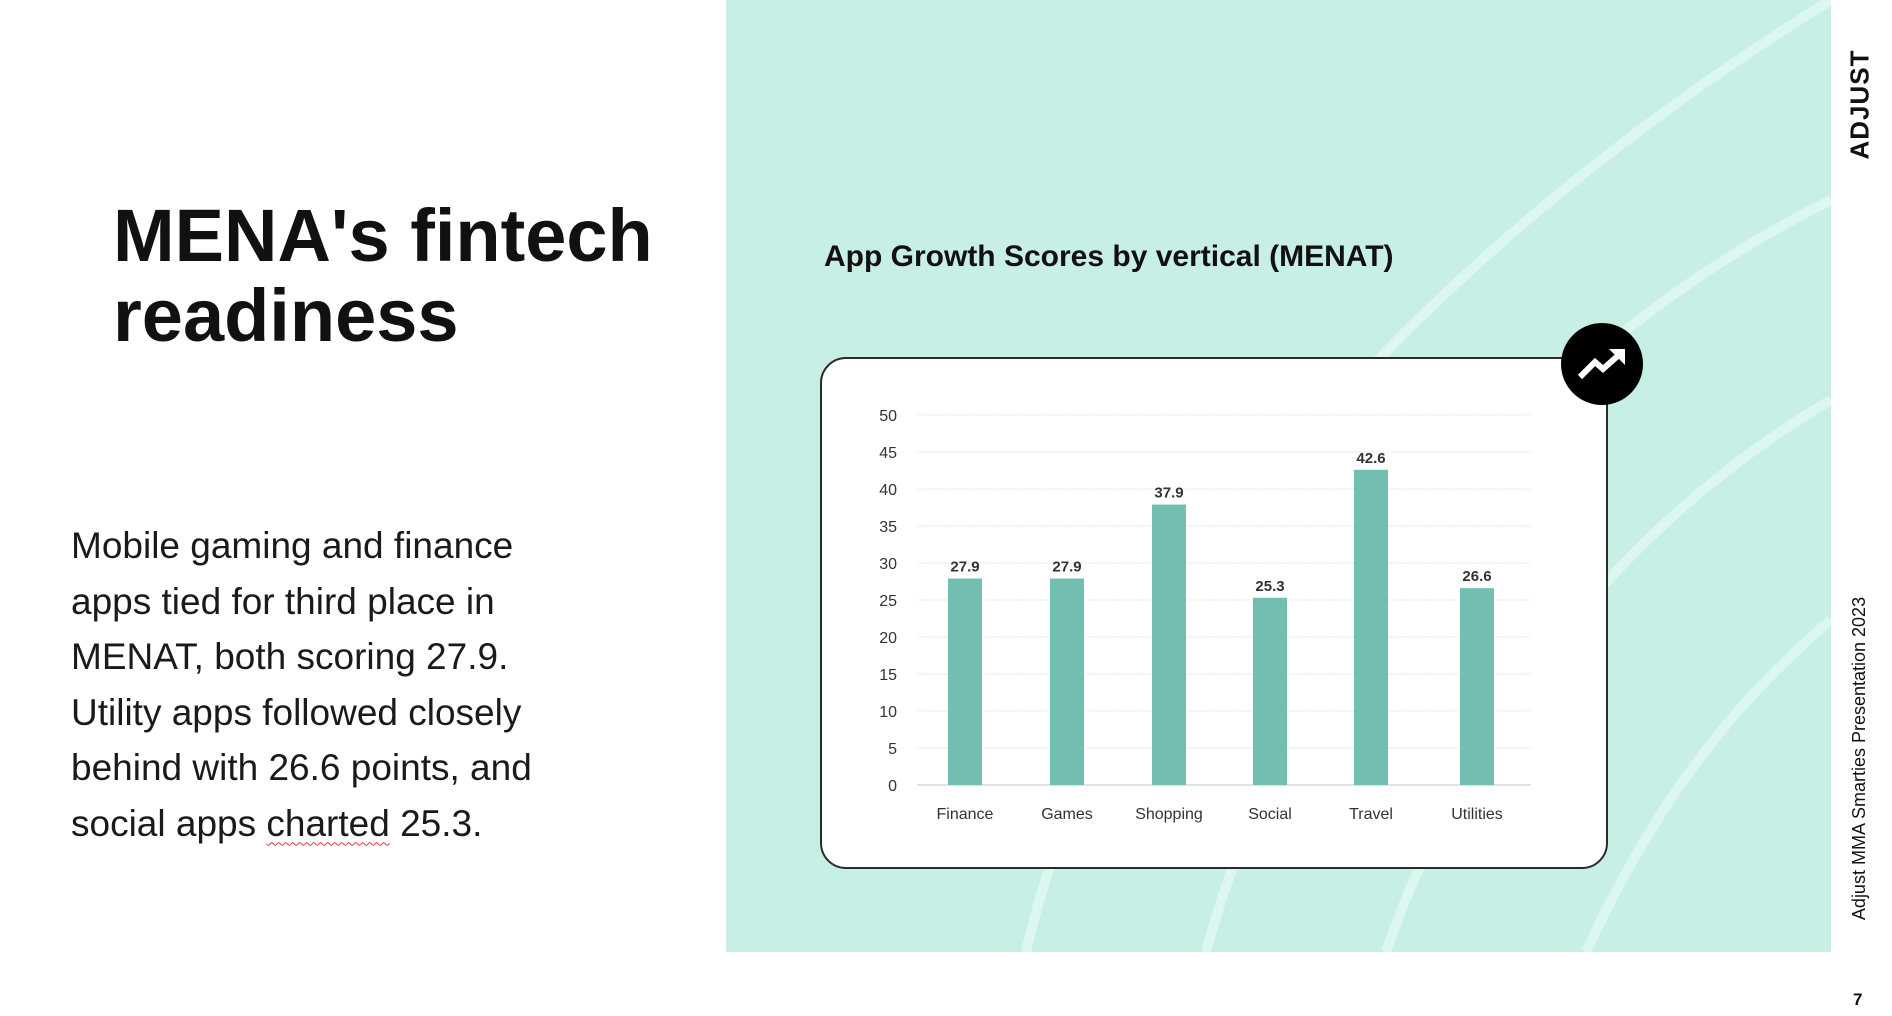 The image size is (1892, 1016). I want to click on y-tick-label: 50, so click(888, 416).